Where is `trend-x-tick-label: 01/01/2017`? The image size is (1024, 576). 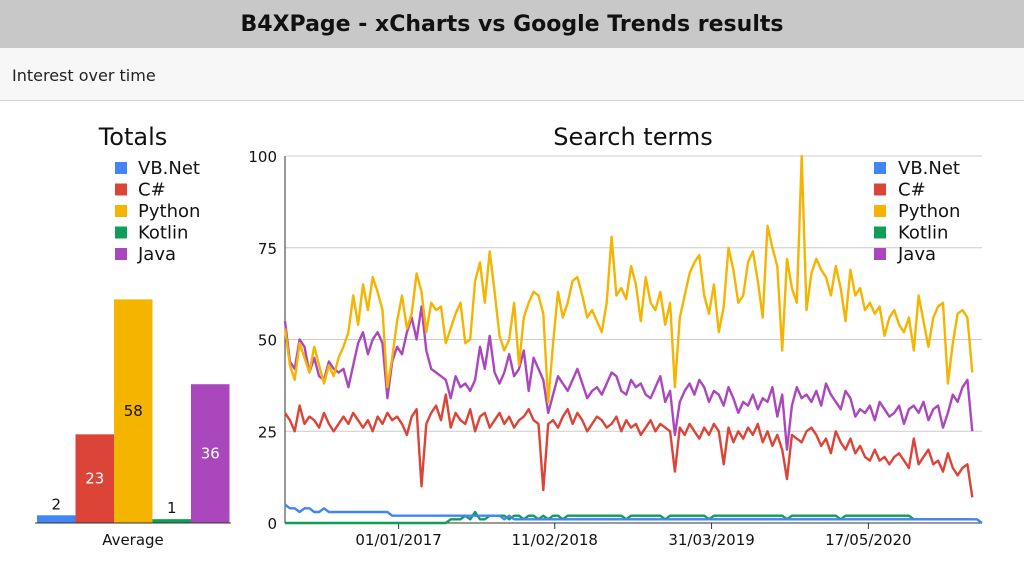
trend-x-tick-label: 01/01/2017 is located at coordinates (398, 540).